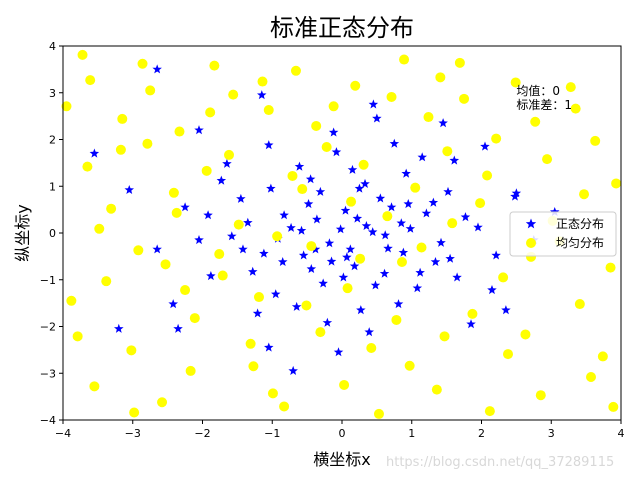 Image resolution: width=640 pixels, height=480 pixels. What do you see at coordinates (48, 373) in the screenshot?
I see `y-tick-label: −3` at bounding box center [48, 373].